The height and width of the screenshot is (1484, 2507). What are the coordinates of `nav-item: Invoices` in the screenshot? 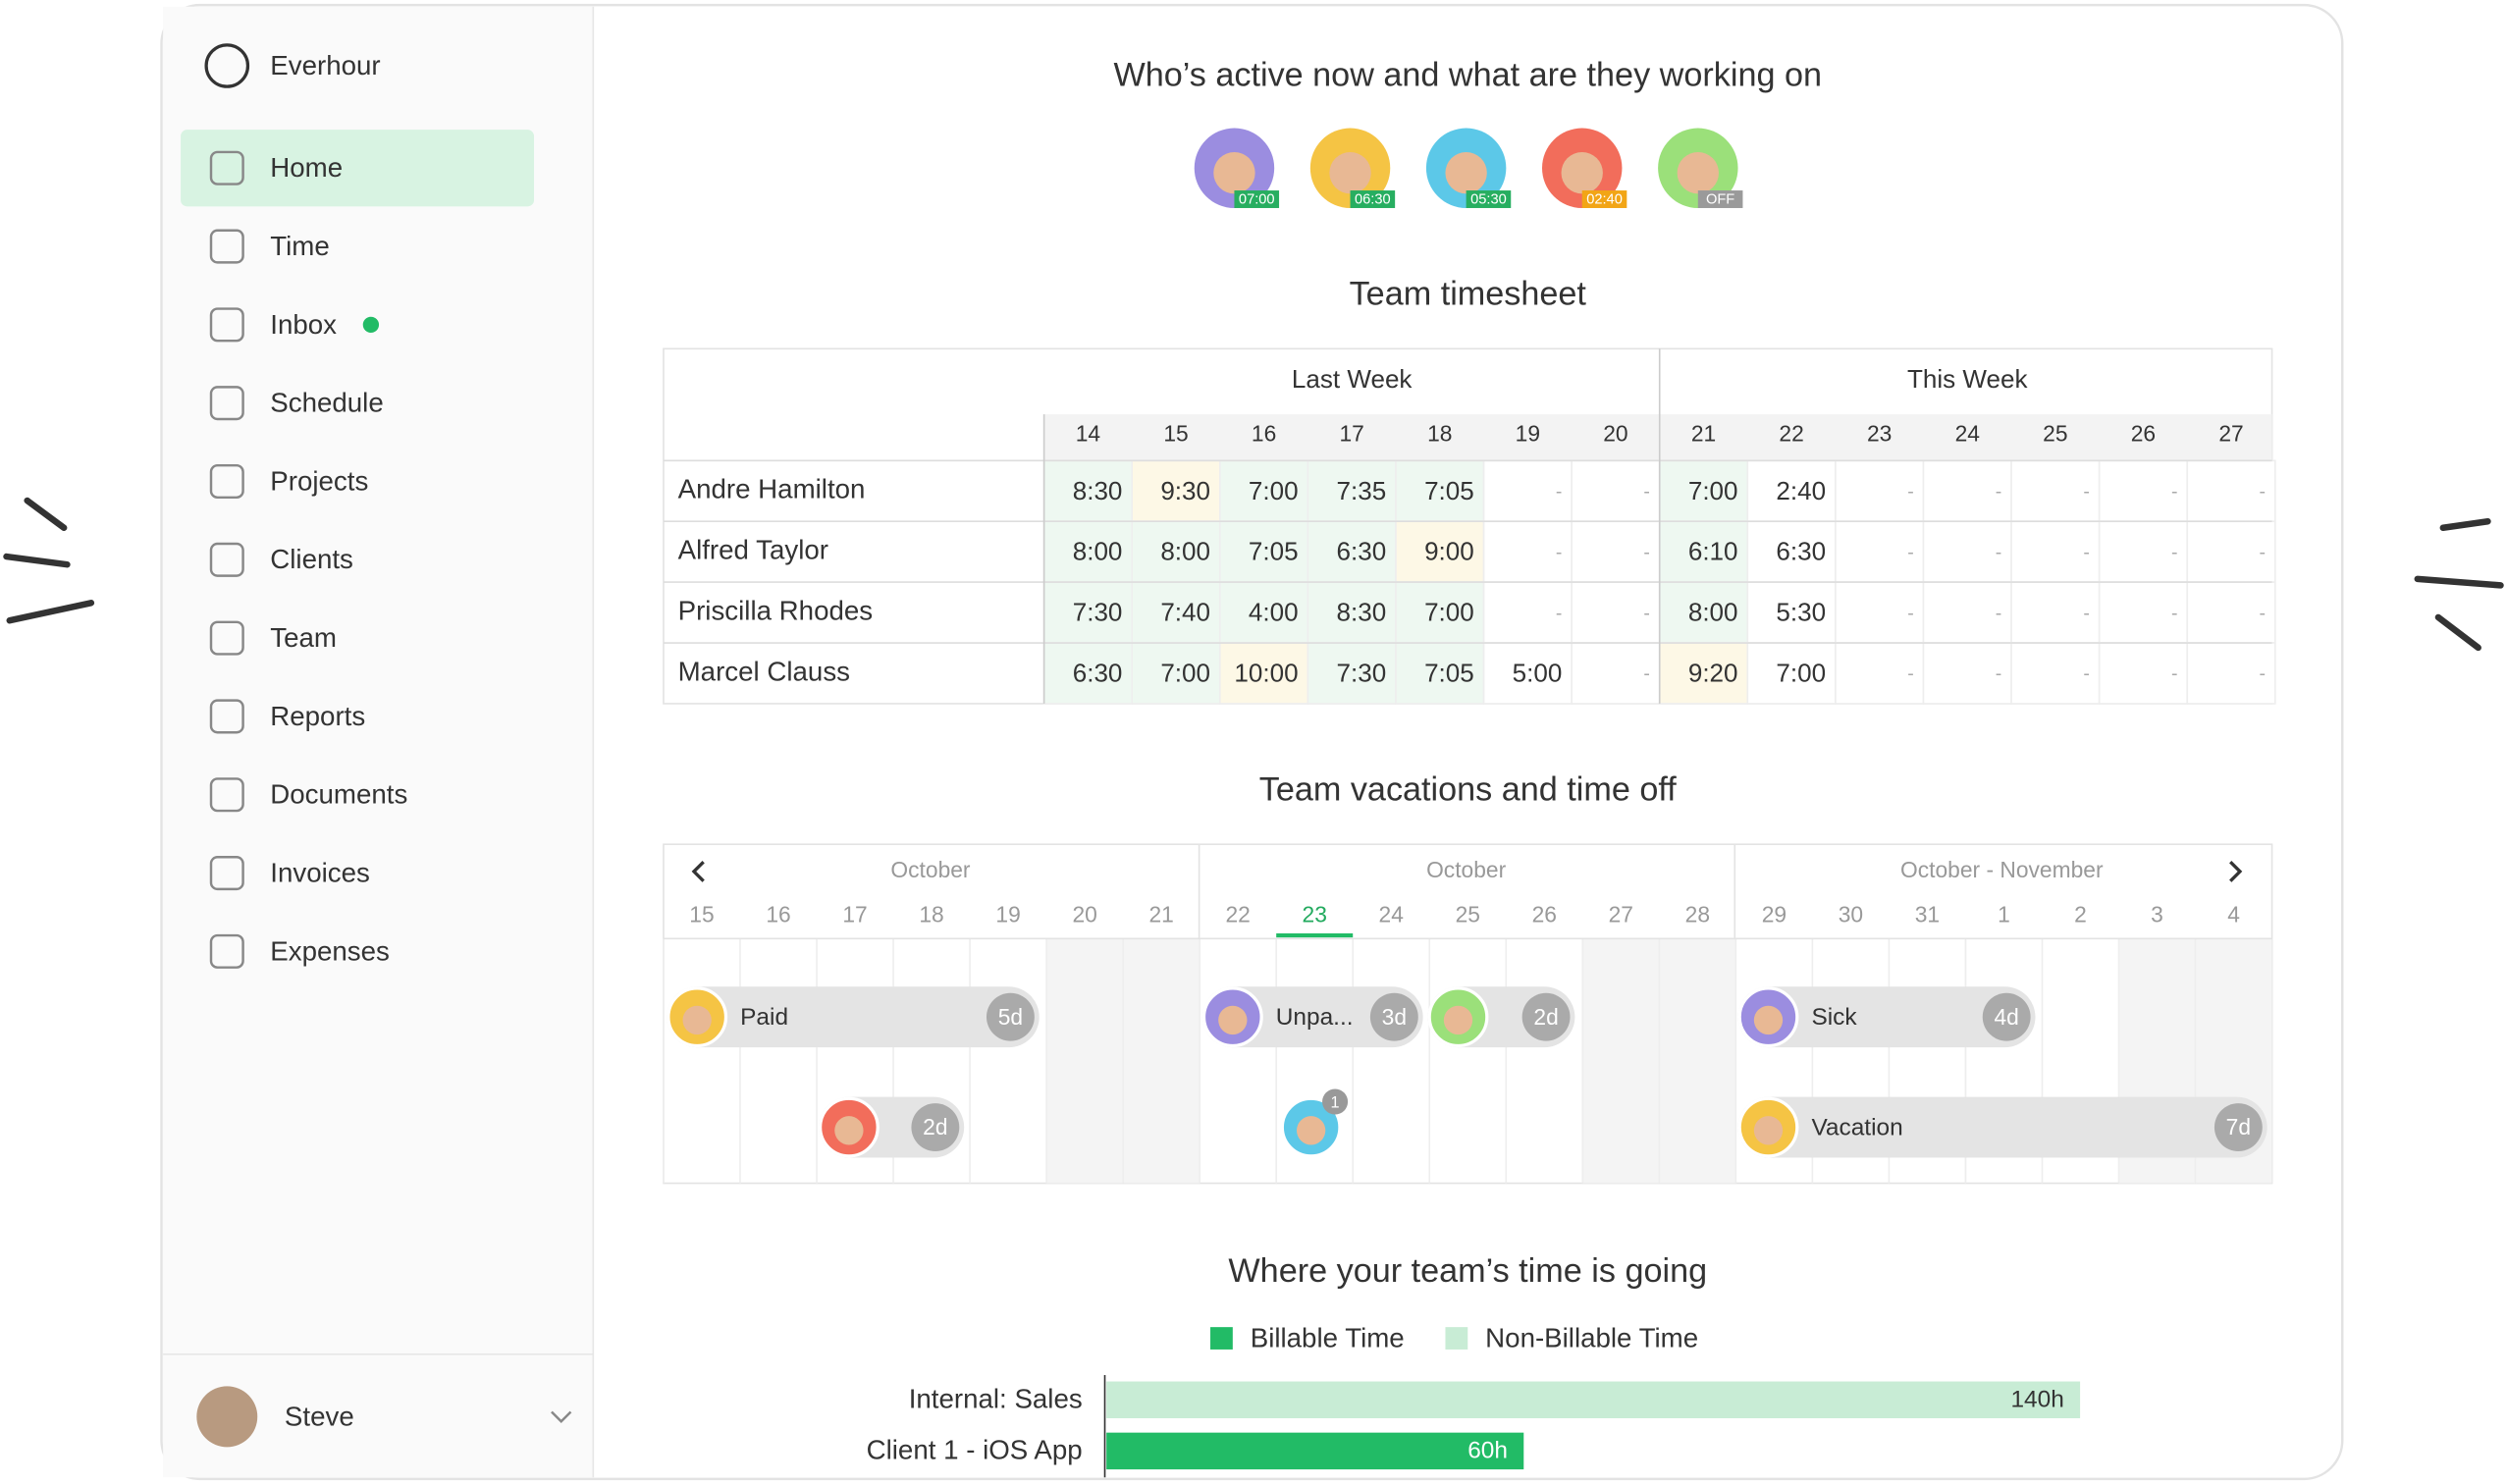 It's located at (320, 873).